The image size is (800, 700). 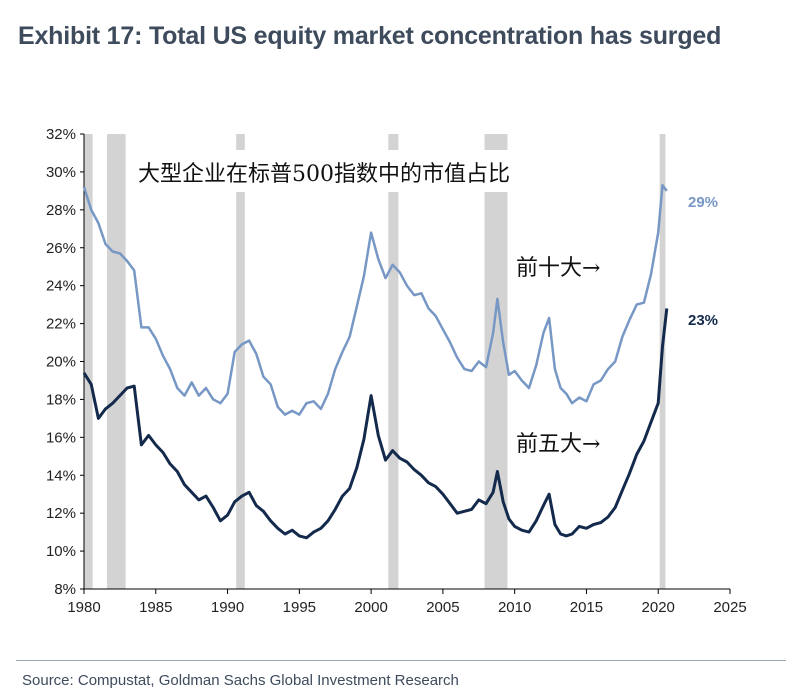 What do you see at coordinates (61, 134) in the screenshot?
I see `y-tick-label: 32%` at bounding box center [61, 134].